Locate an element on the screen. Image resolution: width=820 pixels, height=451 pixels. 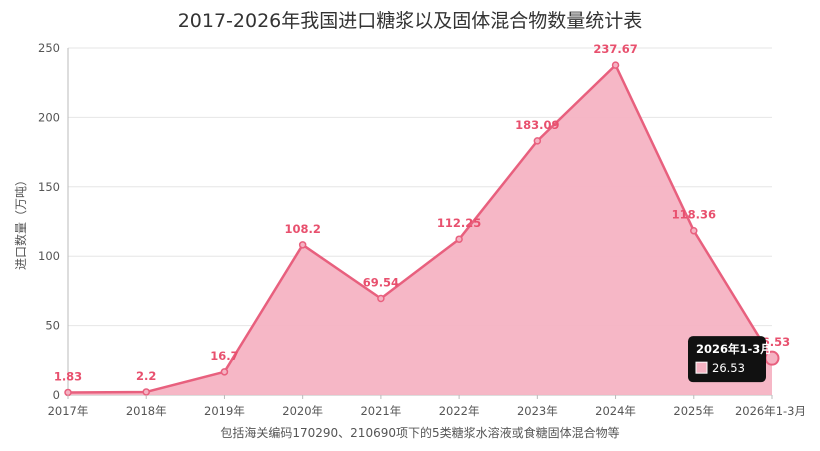
x-tick-label: 2021年 is located at coordinates (380, 411).